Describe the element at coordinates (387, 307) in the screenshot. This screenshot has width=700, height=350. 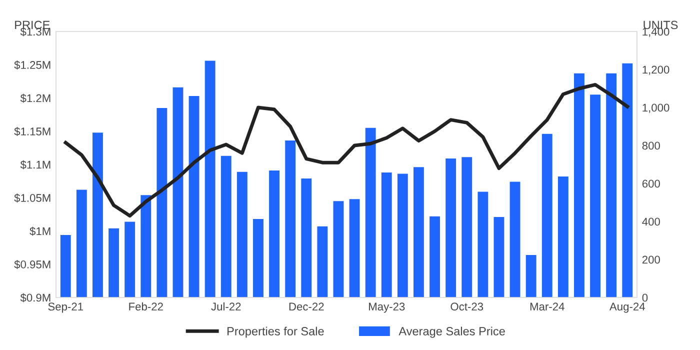
I see `x-tick-label: May-23` at that location.